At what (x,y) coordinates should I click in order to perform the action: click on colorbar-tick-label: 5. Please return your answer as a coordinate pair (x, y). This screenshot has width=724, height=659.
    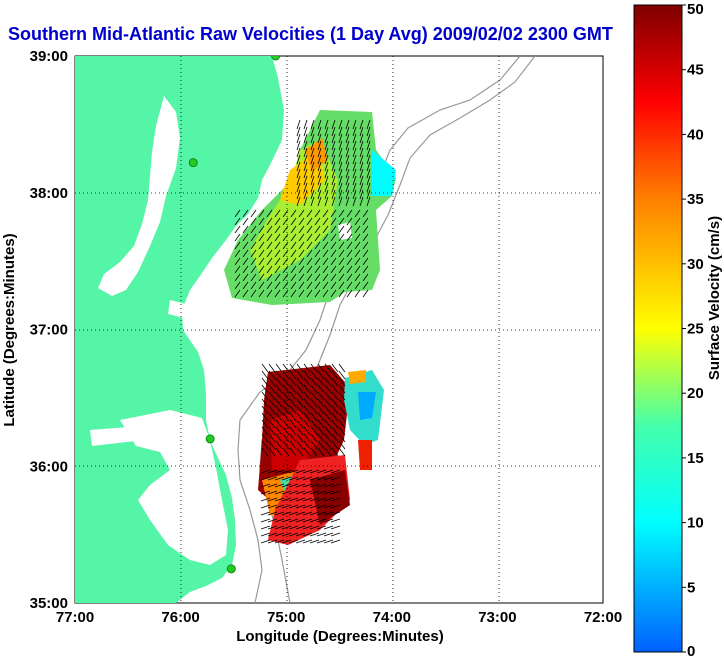
    Looking at the image, I should click on (691, 587).